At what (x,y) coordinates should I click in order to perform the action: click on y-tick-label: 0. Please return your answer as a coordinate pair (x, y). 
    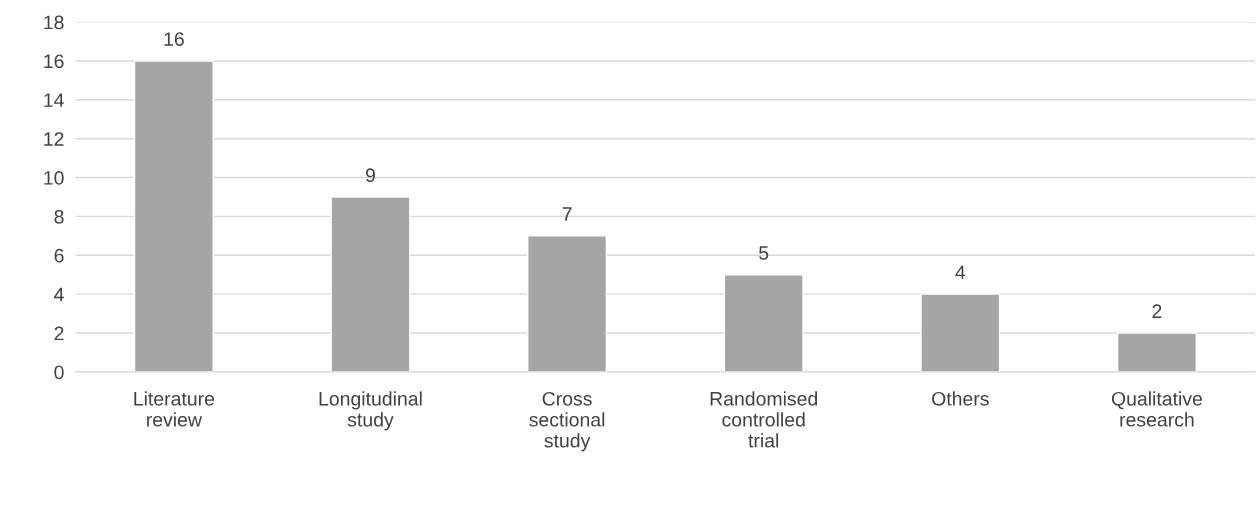
    Looking at the image, I should click on (59, 372).